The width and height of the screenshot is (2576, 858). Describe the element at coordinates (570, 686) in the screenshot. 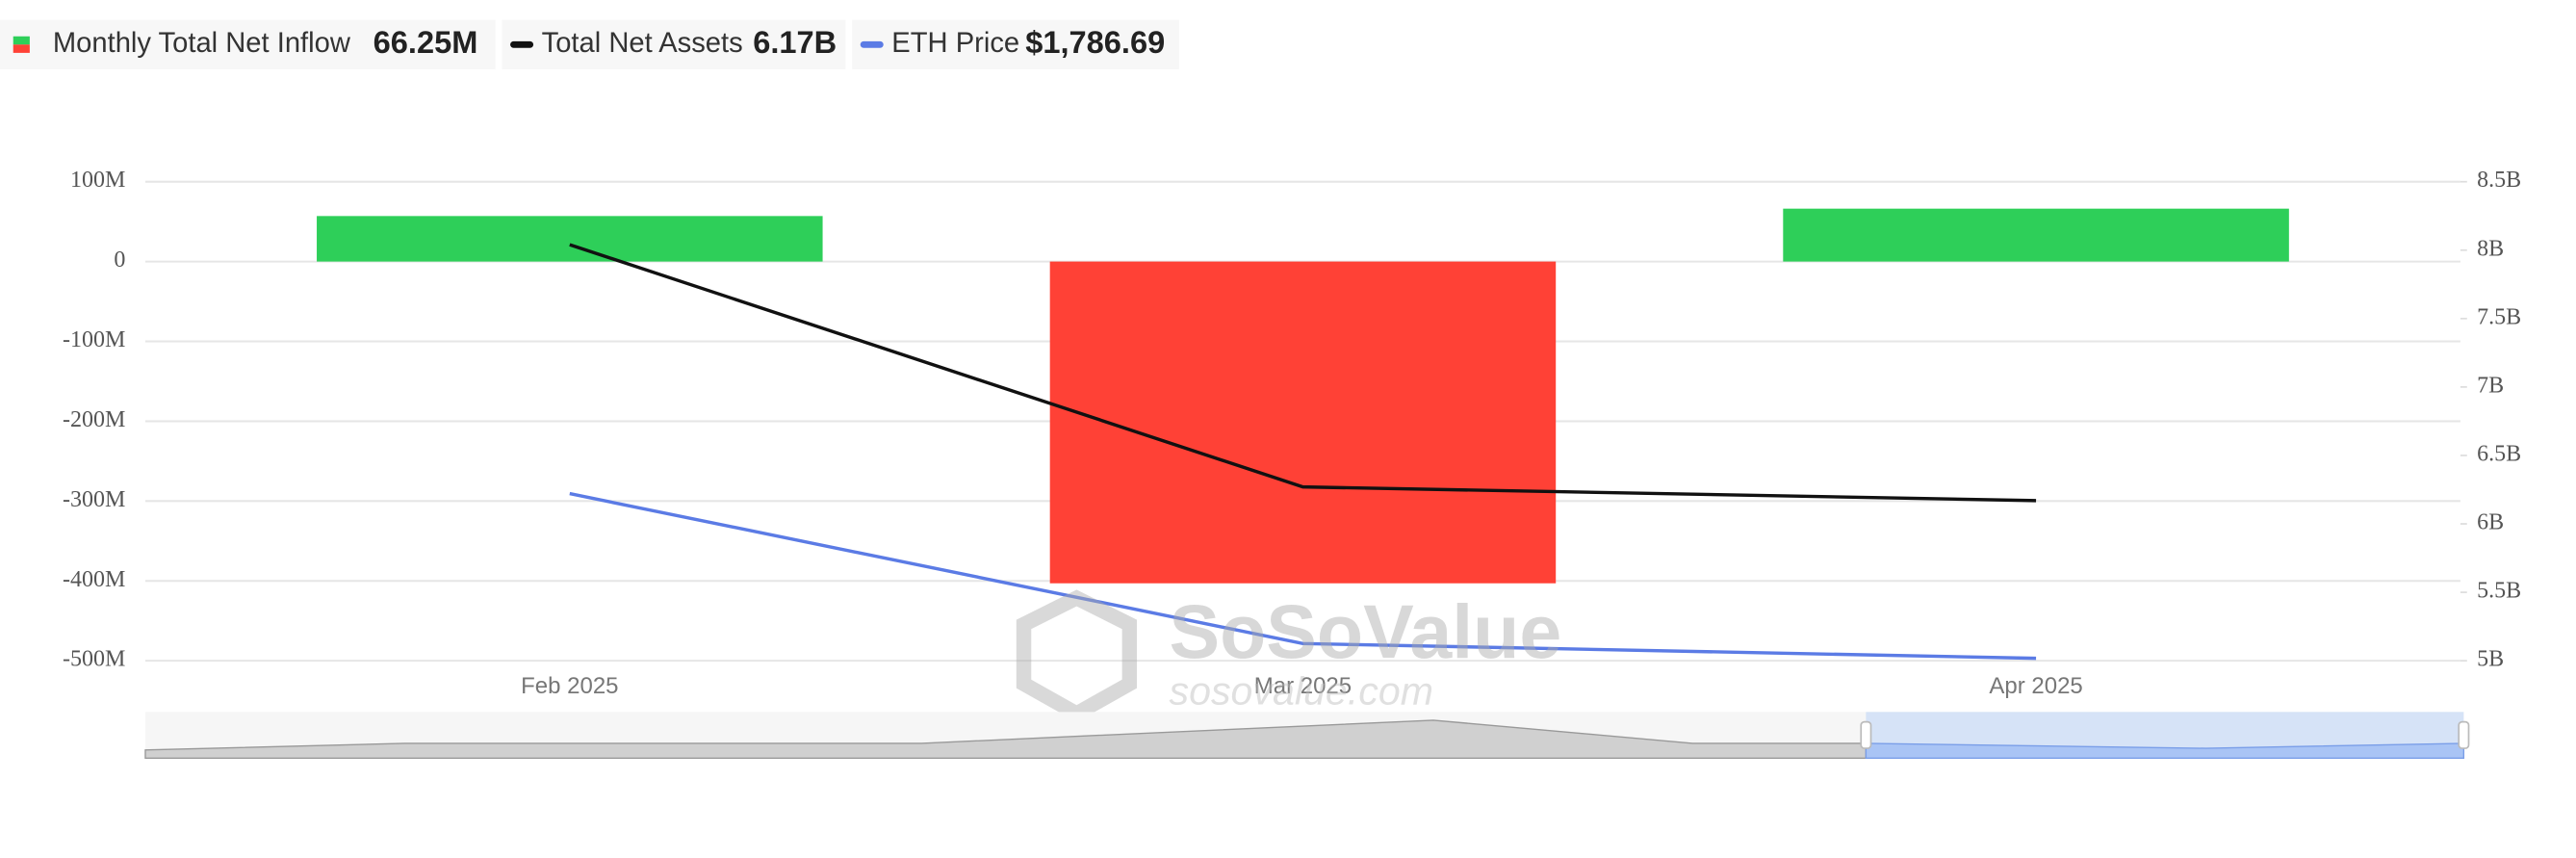

I see `x-tick-label: Feb 2025` at that location.